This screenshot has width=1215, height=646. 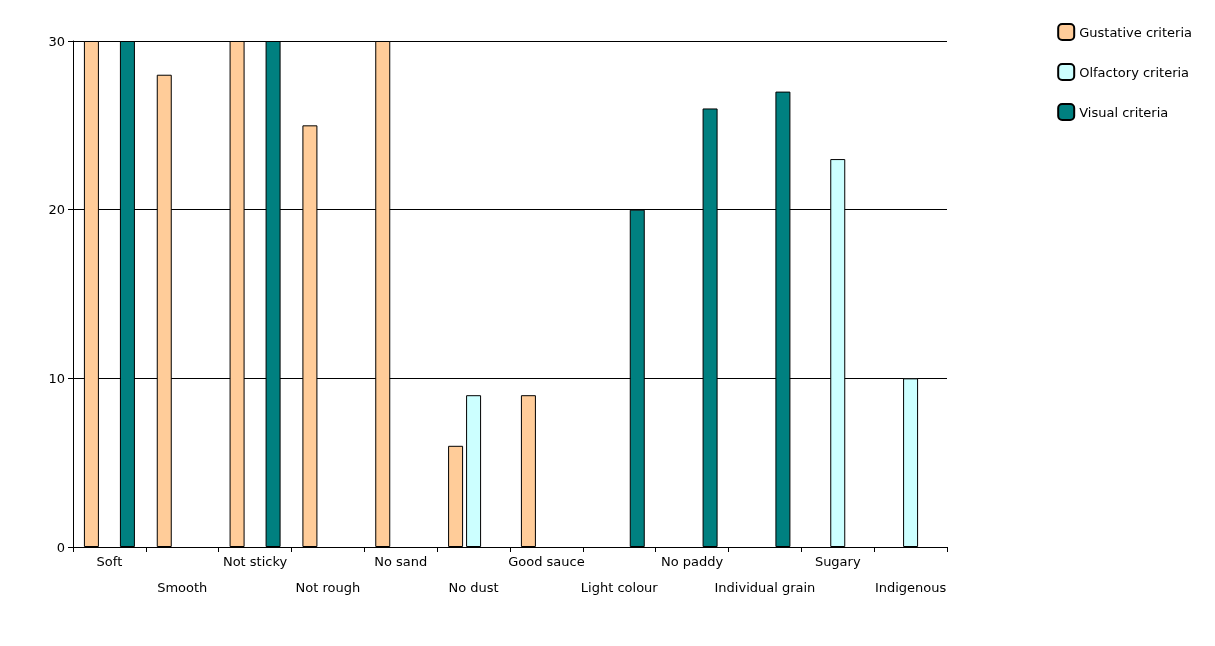 What do you see at coordinates (473, 587) in the screenshot?
I see `x-tick-label: No dust` at bounding box center [473, 587].